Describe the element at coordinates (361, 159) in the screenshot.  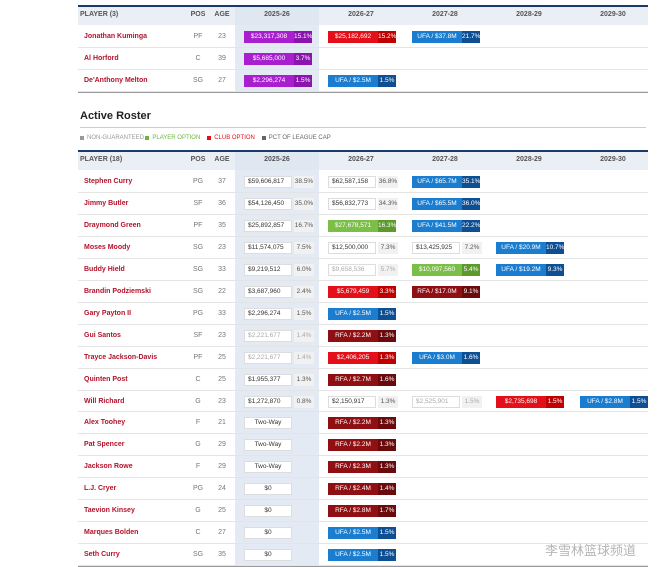
I see `column-header: 2026-27` at that location.